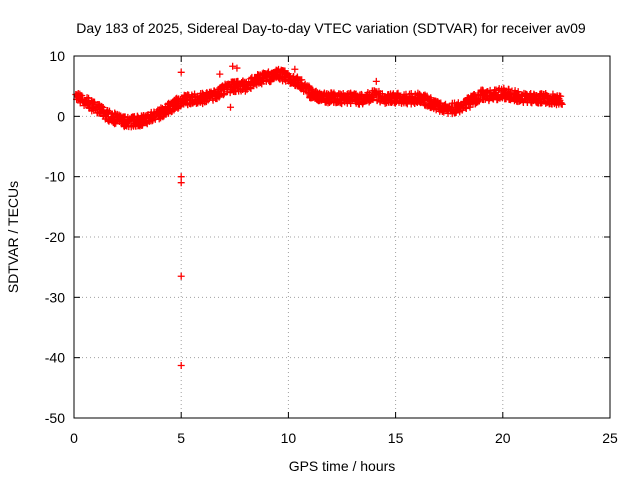  Describe the element at coordinates (55, 418) in the screenshot. I see `y-tick-label: -50` at that location.